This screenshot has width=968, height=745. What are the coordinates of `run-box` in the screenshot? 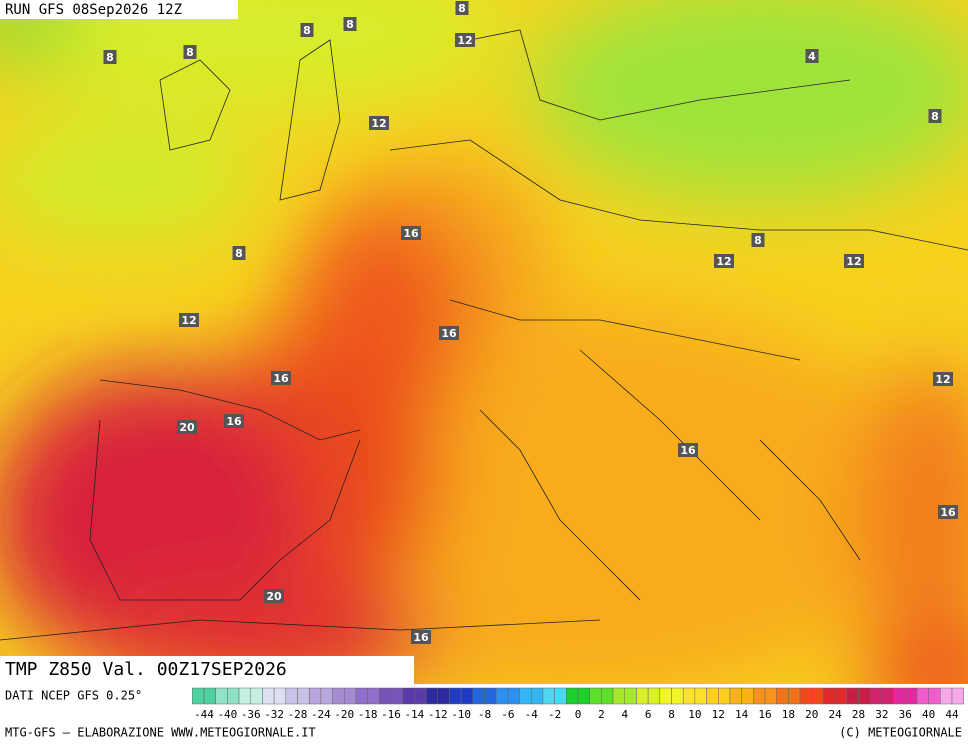 It's located at (119, 9).